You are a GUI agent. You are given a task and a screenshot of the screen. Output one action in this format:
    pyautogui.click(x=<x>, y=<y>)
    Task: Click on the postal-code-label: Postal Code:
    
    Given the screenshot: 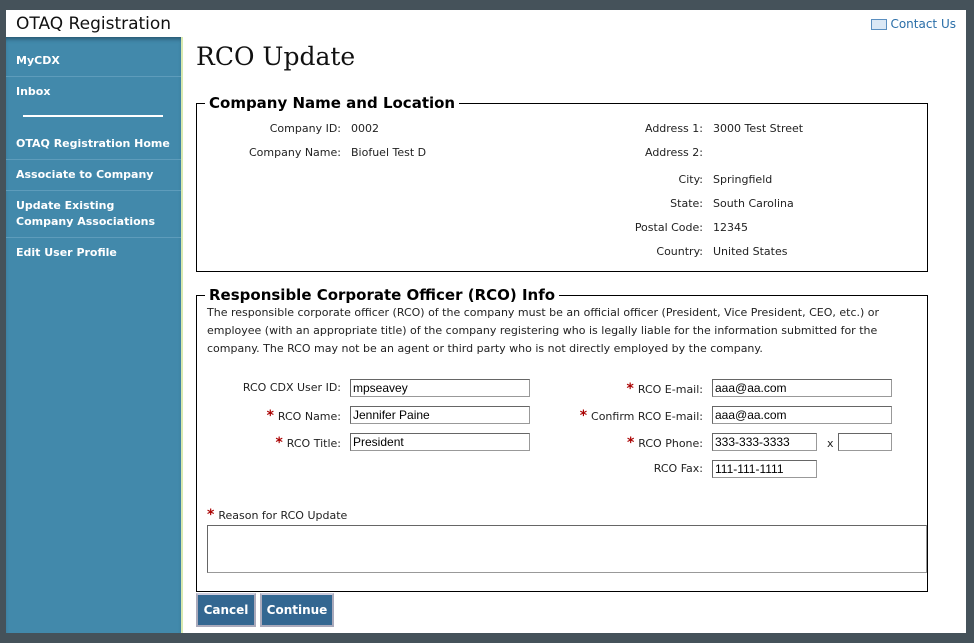 What is the action you would take?
    pyautogui.click(x=668, y=227)
    